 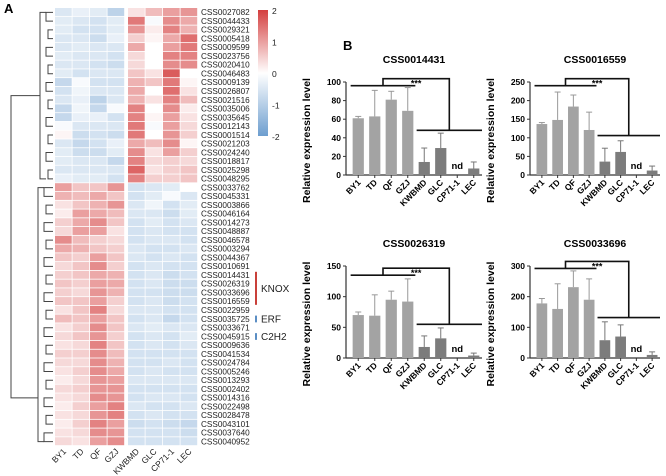 I want to click on y-tick-label: 20, so click(x=337, y=156).